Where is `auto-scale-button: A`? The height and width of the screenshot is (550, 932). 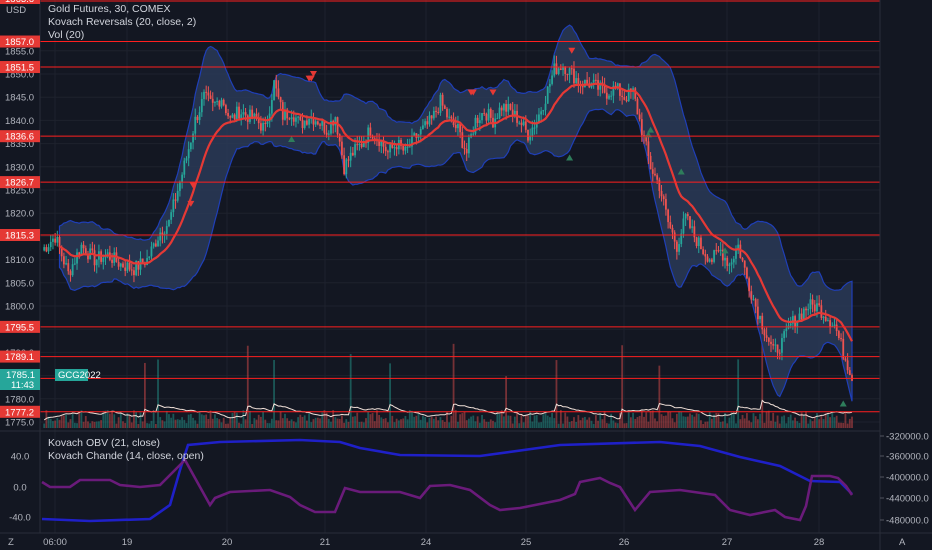 auto-scale-button: A is located at coordinates (902, 542).